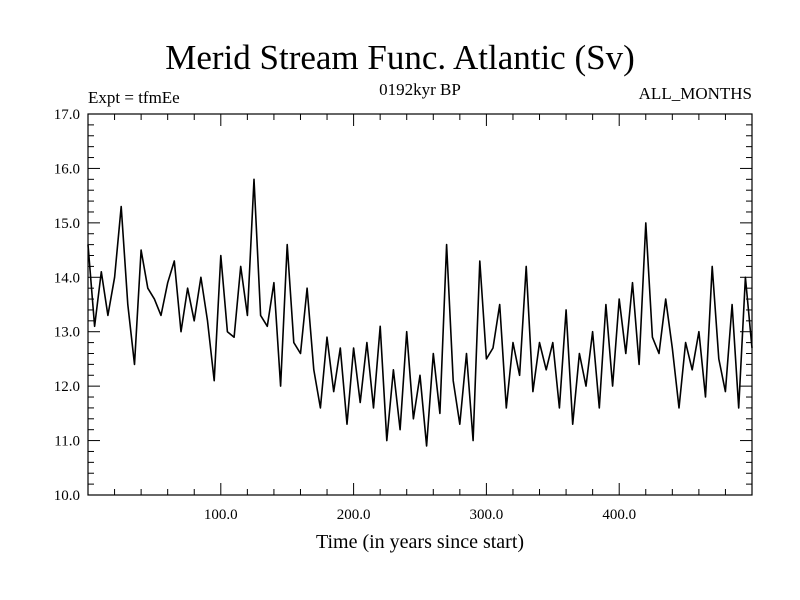 The image size is (800, 600). Describe the element at coordinates (221, 515) in the screenshot. I see `x-tick-label: 100.0` at that location.